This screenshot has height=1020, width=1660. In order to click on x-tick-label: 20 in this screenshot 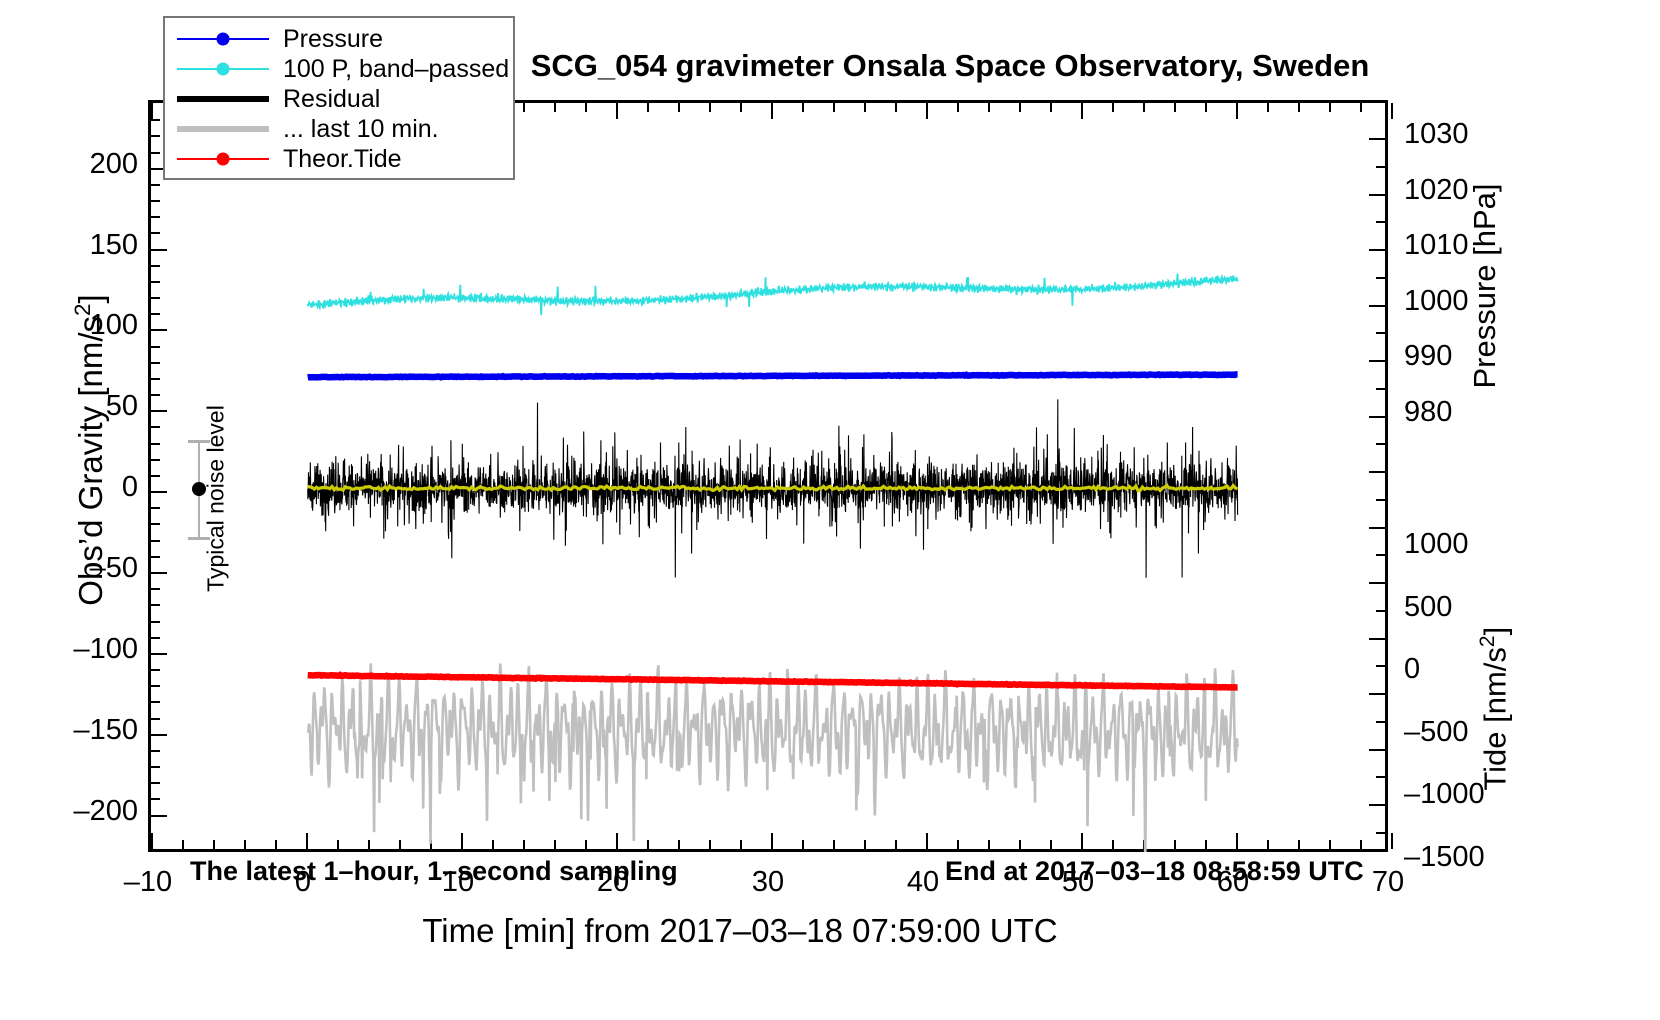, I will do `click(613, 882)`.